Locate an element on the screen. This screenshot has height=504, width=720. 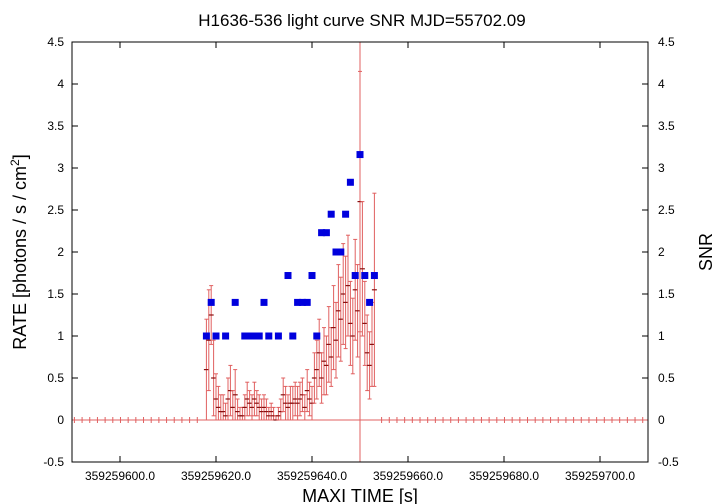
y2-tick-label: 4.5 is located at coordinates (666, 42).